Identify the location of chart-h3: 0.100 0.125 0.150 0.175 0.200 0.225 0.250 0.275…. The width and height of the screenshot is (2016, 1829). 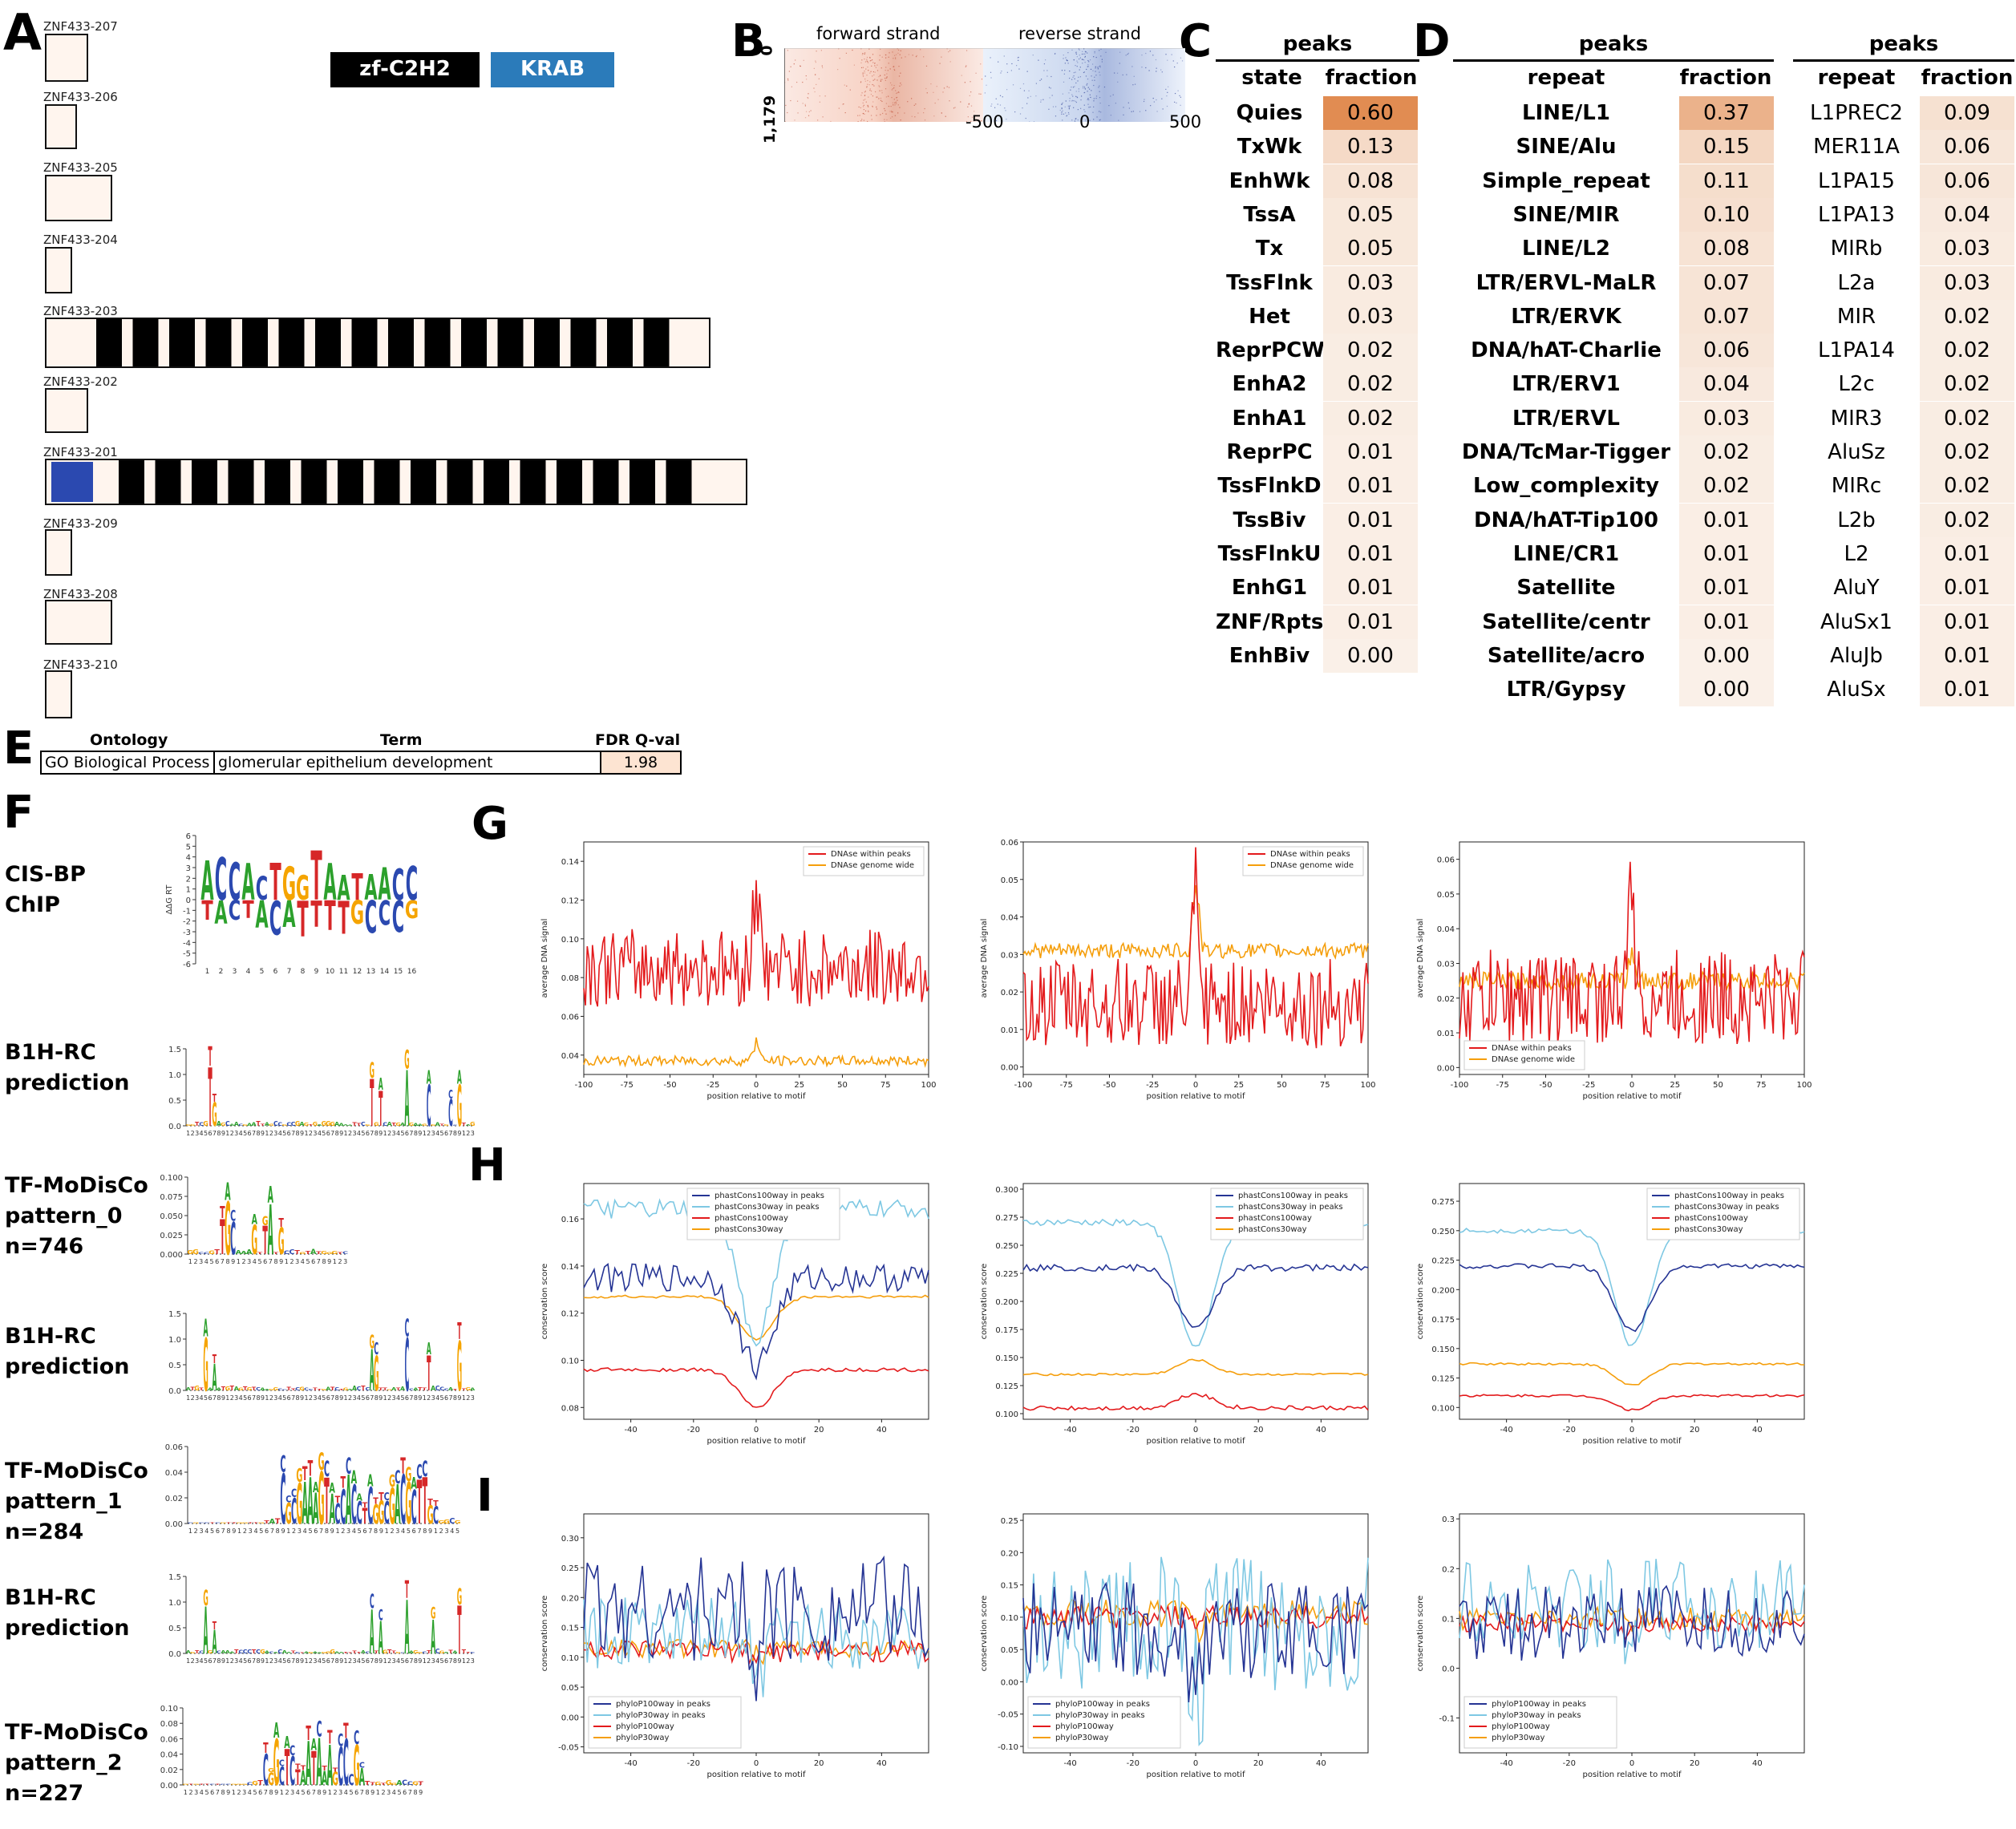
(1610, 1314).